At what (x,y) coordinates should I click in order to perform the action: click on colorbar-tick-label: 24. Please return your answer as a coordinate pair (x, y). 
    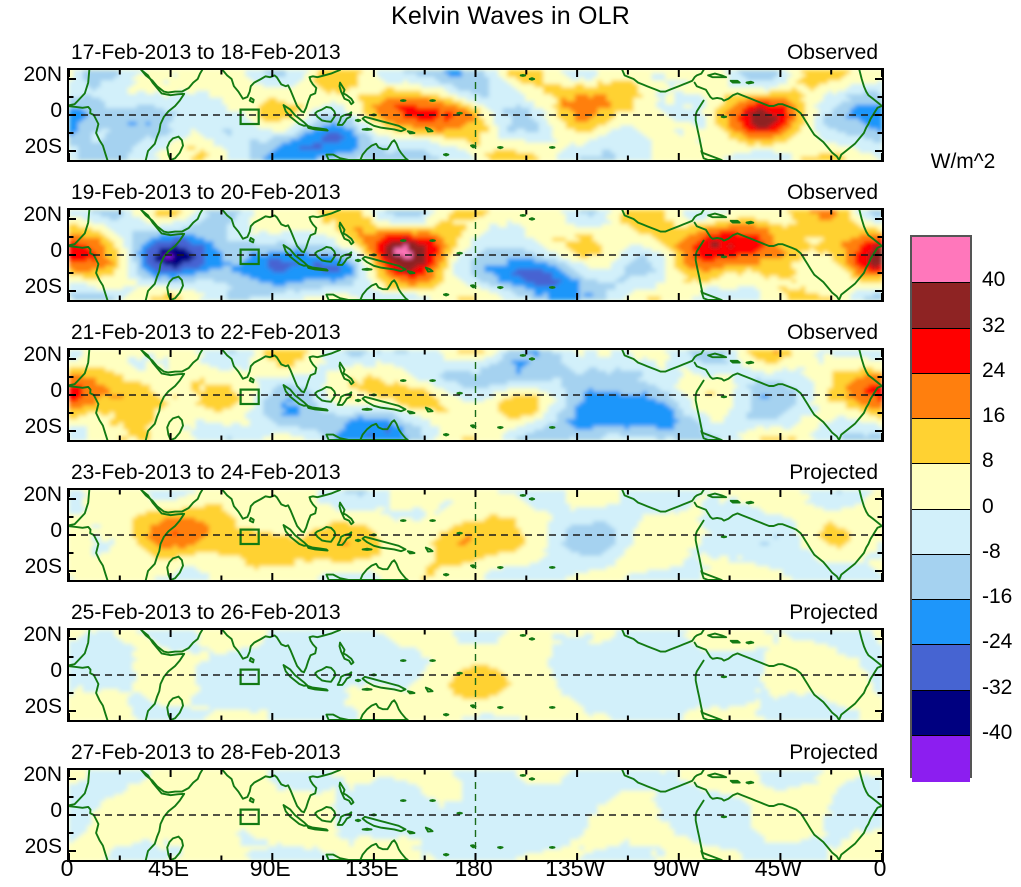
    Looking at the image, I should click on (993, 371).